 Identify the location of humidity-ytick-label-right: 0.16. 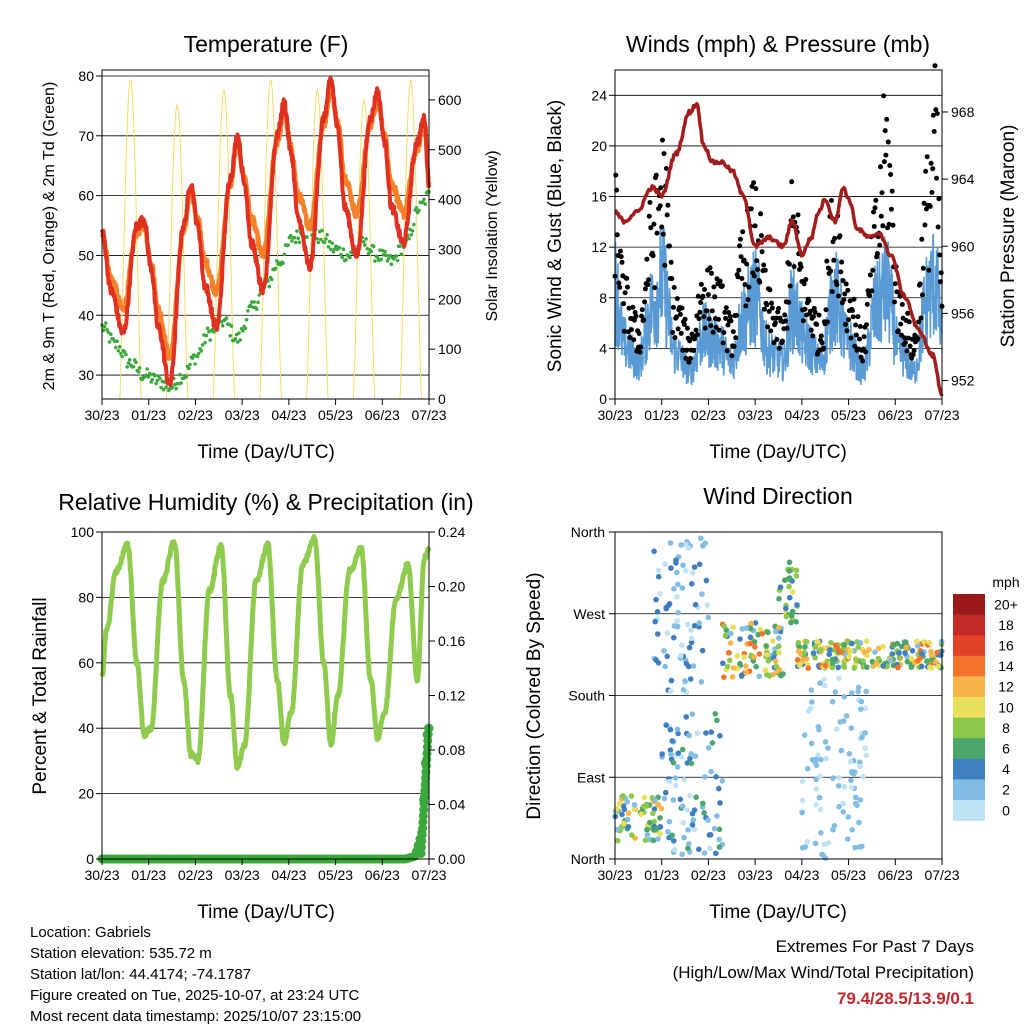
(451, 641).